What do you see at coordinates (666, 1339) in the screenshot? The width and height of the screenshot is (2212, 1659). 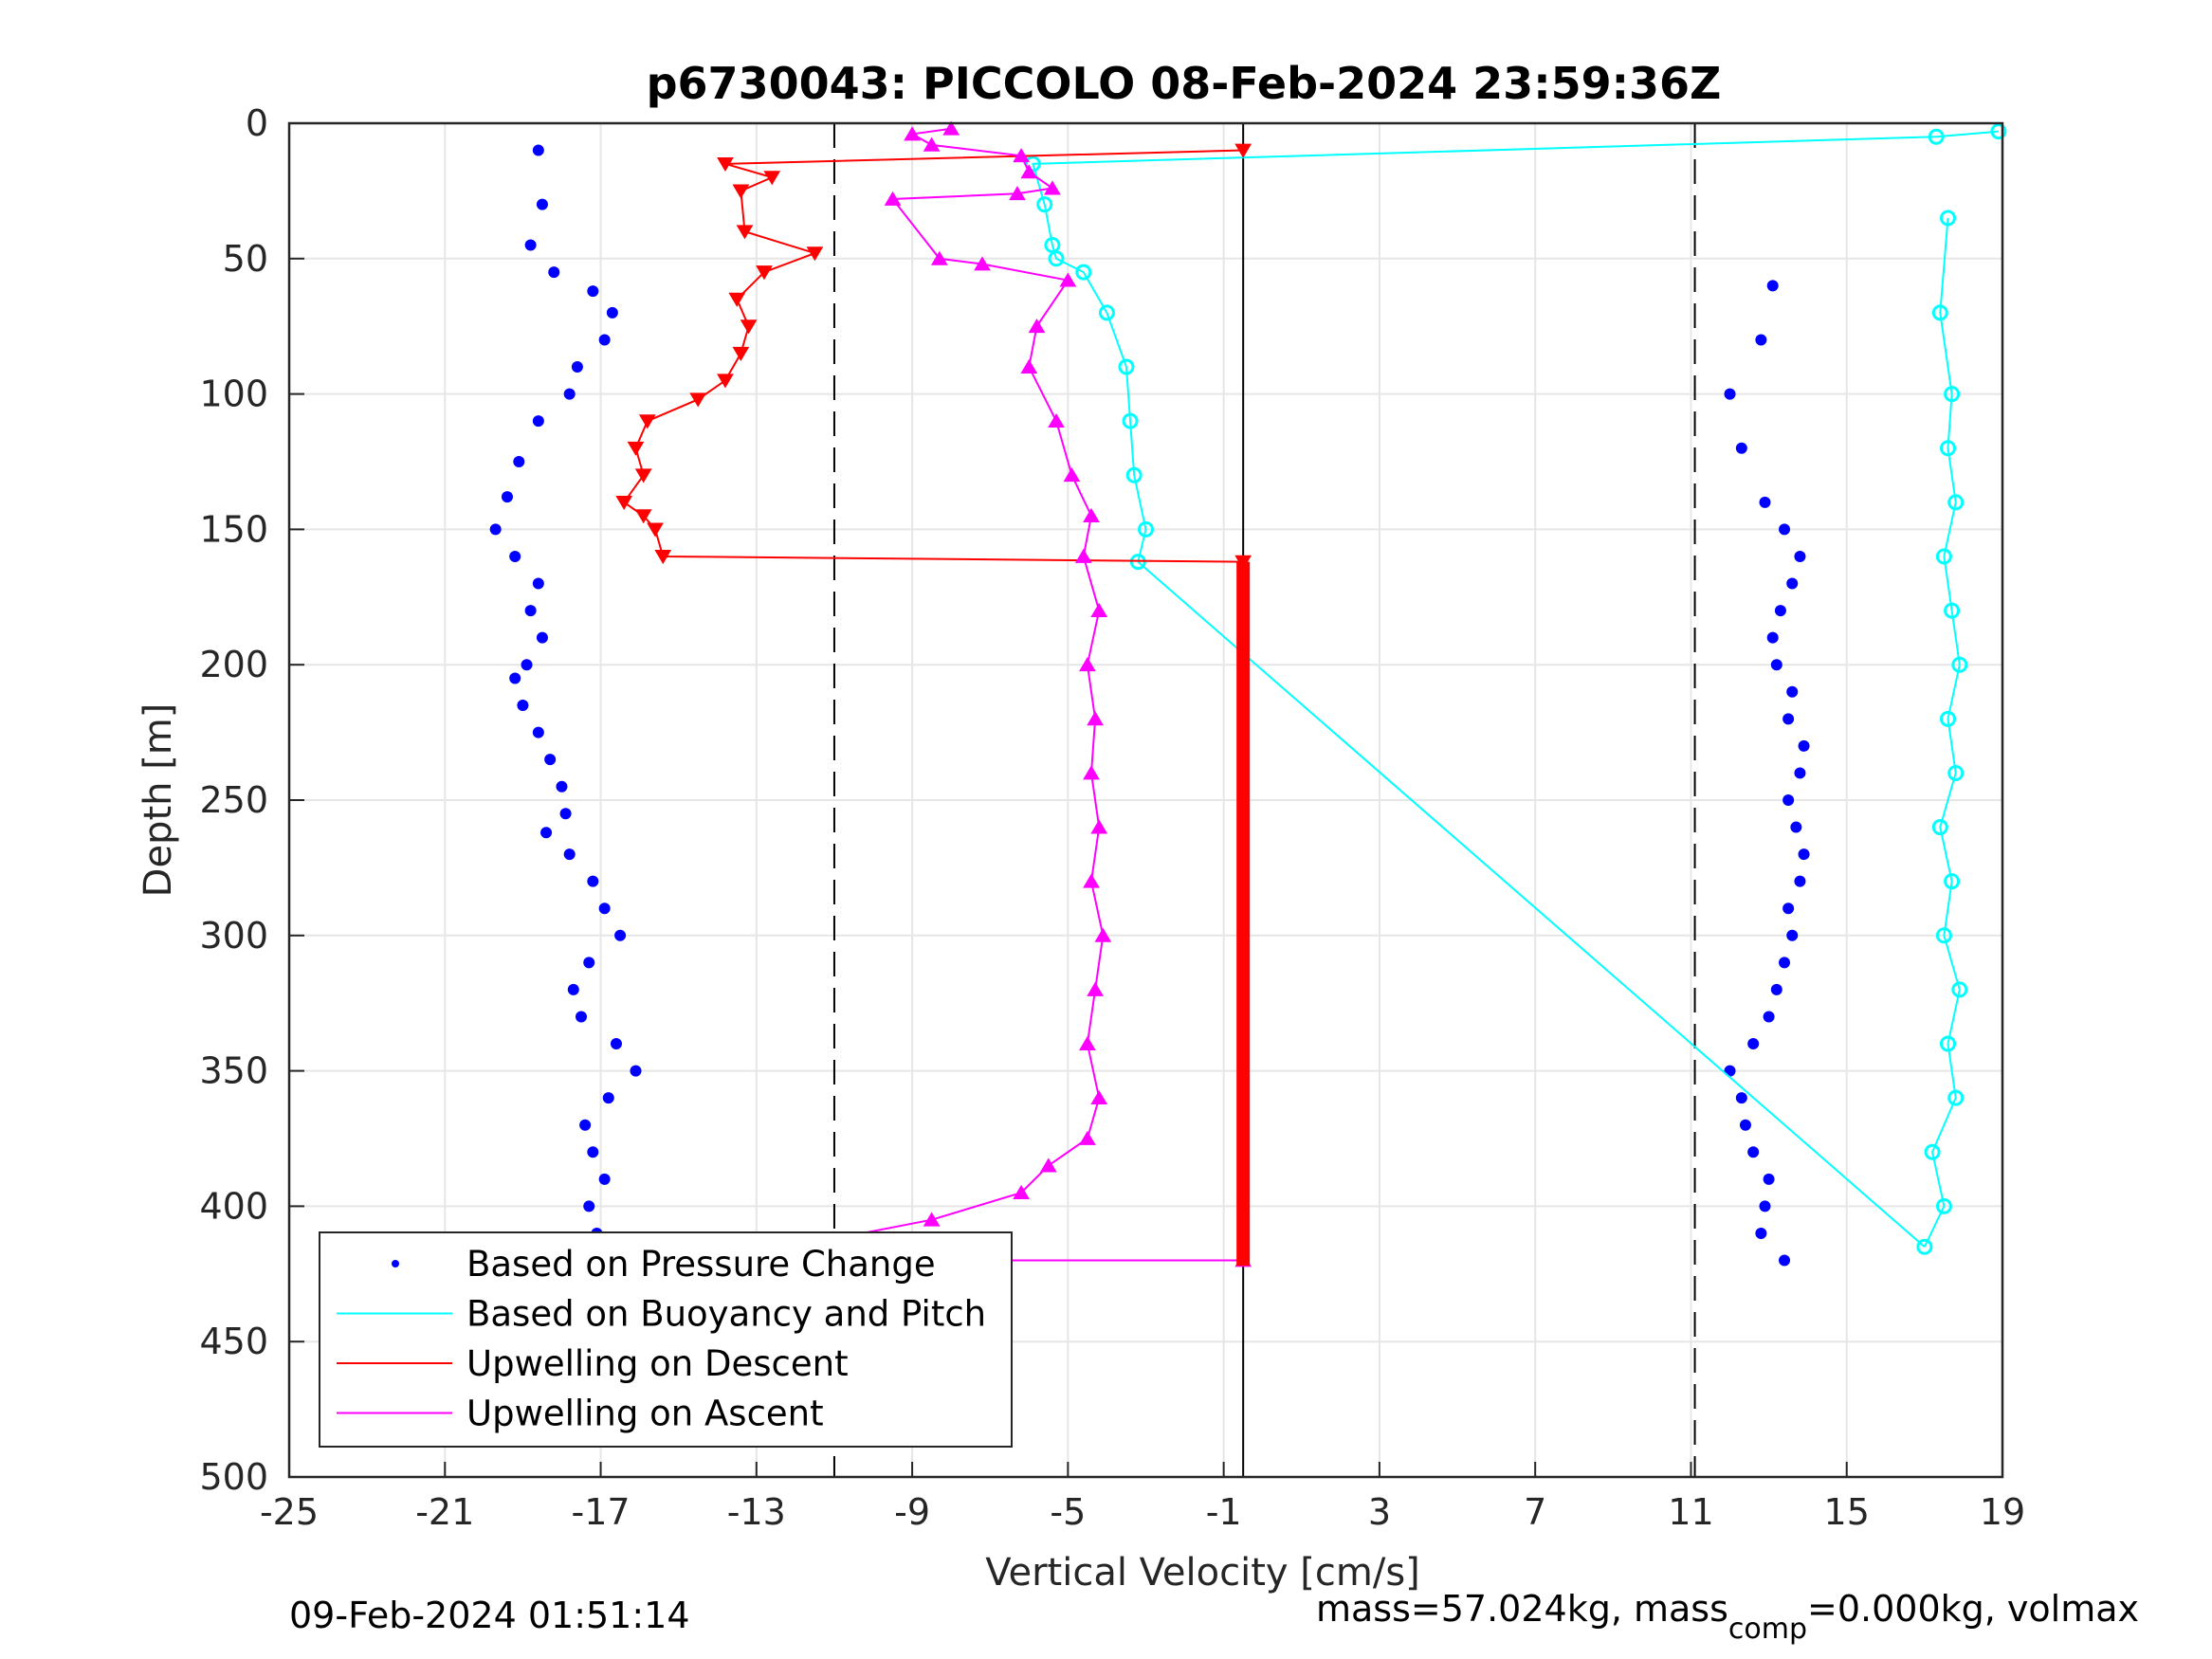 I see `legend-box` at bounding box center [666, 1339].